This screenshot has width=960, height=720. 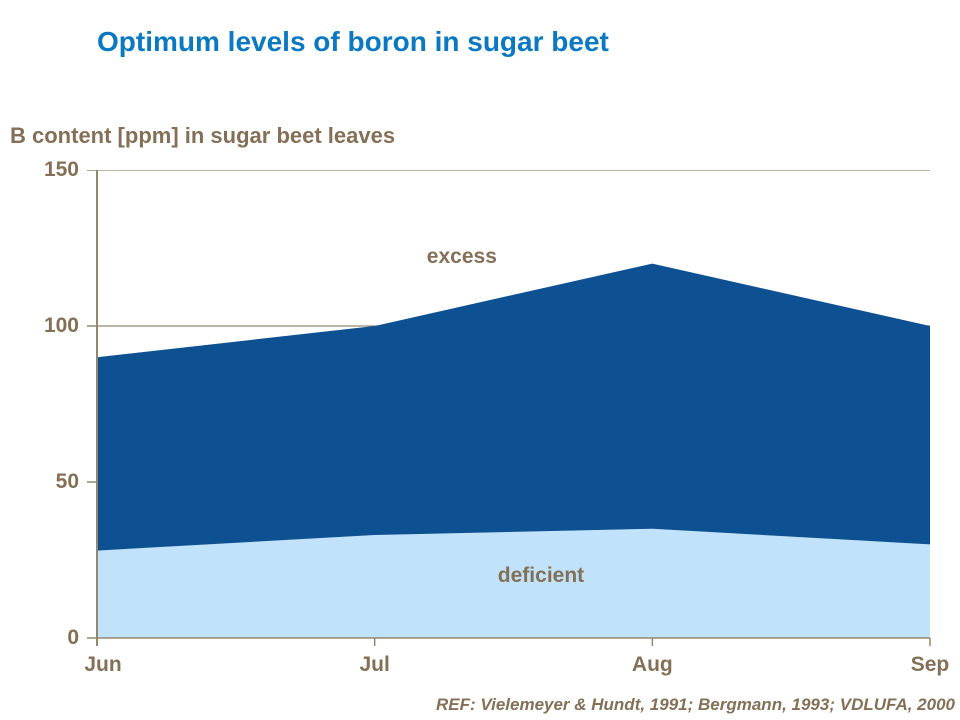 What do you see at coordinates (61, 325) in the screenshot?
I see `y-tick-label-100: 100` at bounding box center [61, 325].